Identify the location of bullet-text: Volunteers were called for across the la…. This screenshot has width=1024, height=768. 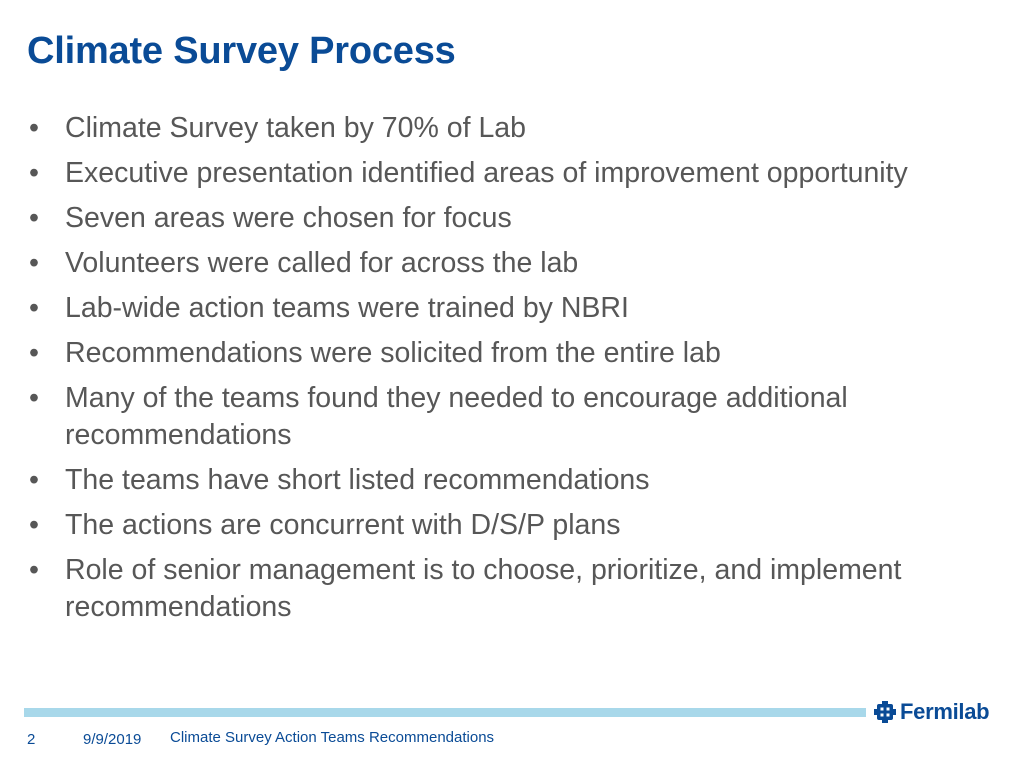
(322, 263).